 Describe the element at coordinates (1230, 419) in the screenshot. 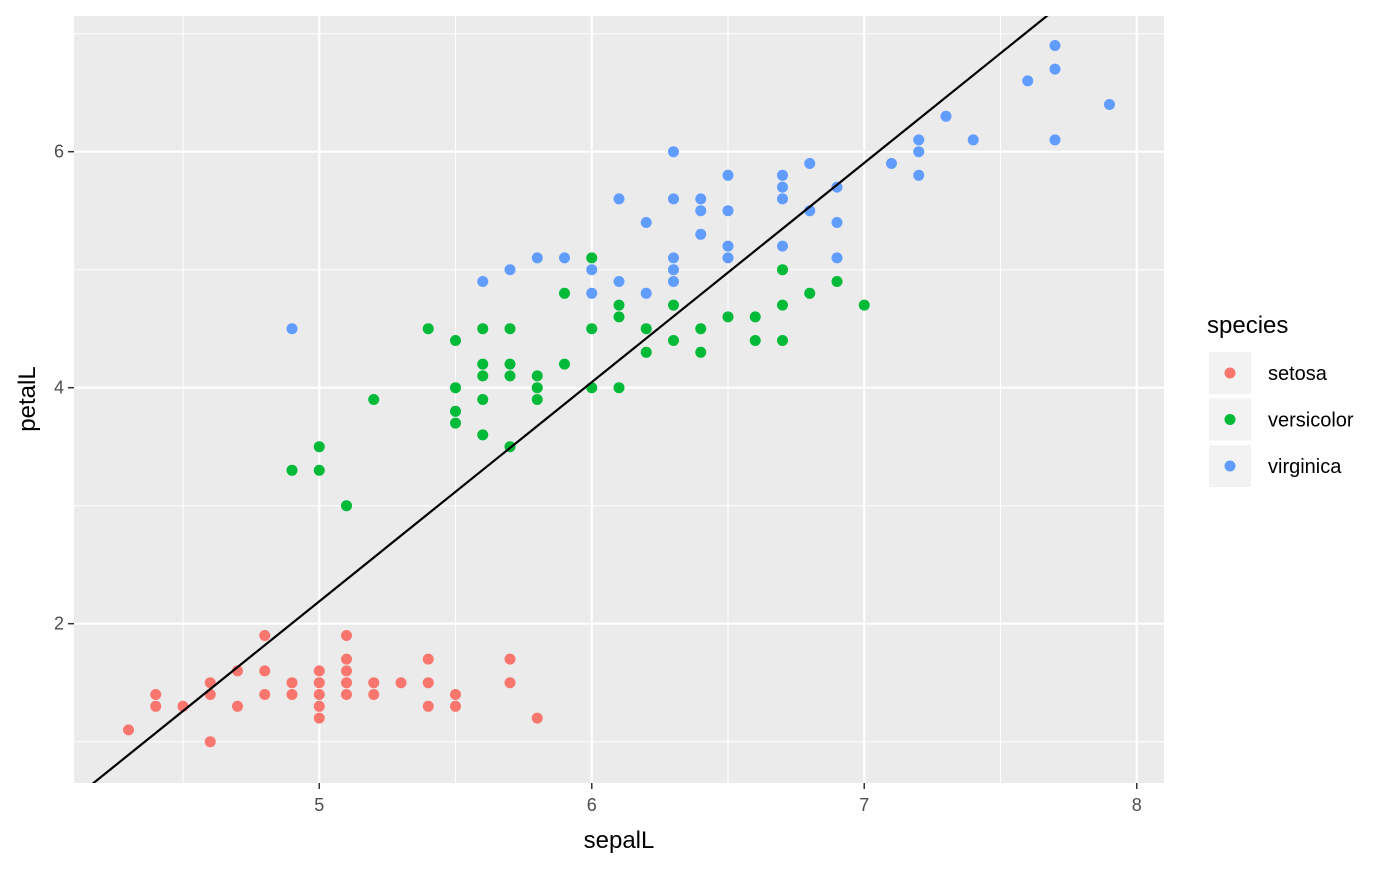

I see `legend-marker-versicolor` at that location.